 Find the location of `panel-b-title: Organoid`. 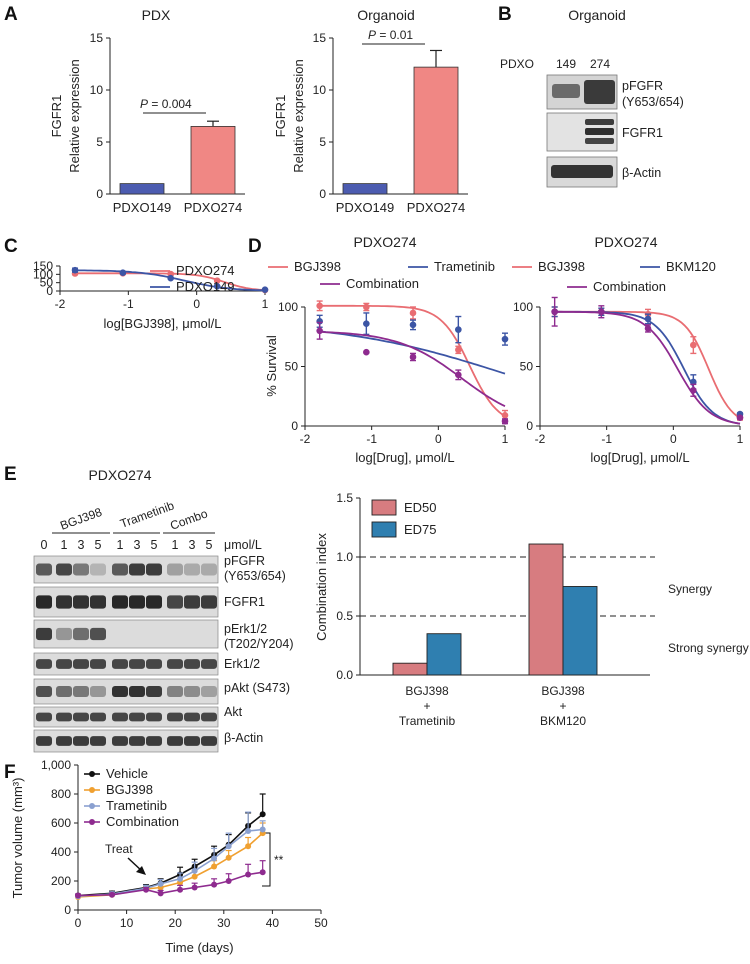

panel-b-title: Organoid is located at coordinates (597, 15).